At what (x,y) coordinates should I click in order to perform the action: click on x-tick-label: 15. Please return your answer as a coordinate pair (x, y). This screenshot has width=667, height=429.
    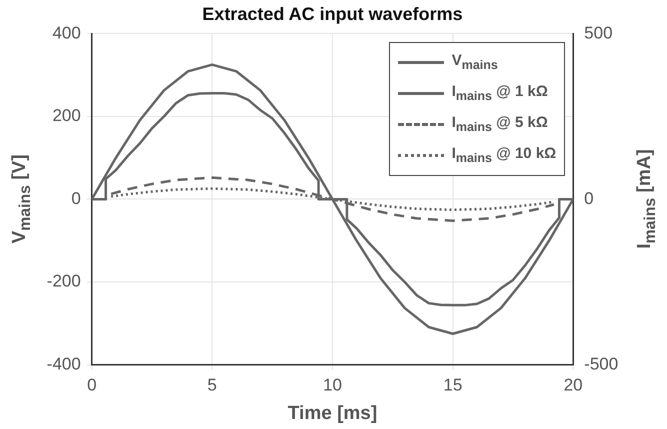
    Looking at the image, I should click on (452, 385).